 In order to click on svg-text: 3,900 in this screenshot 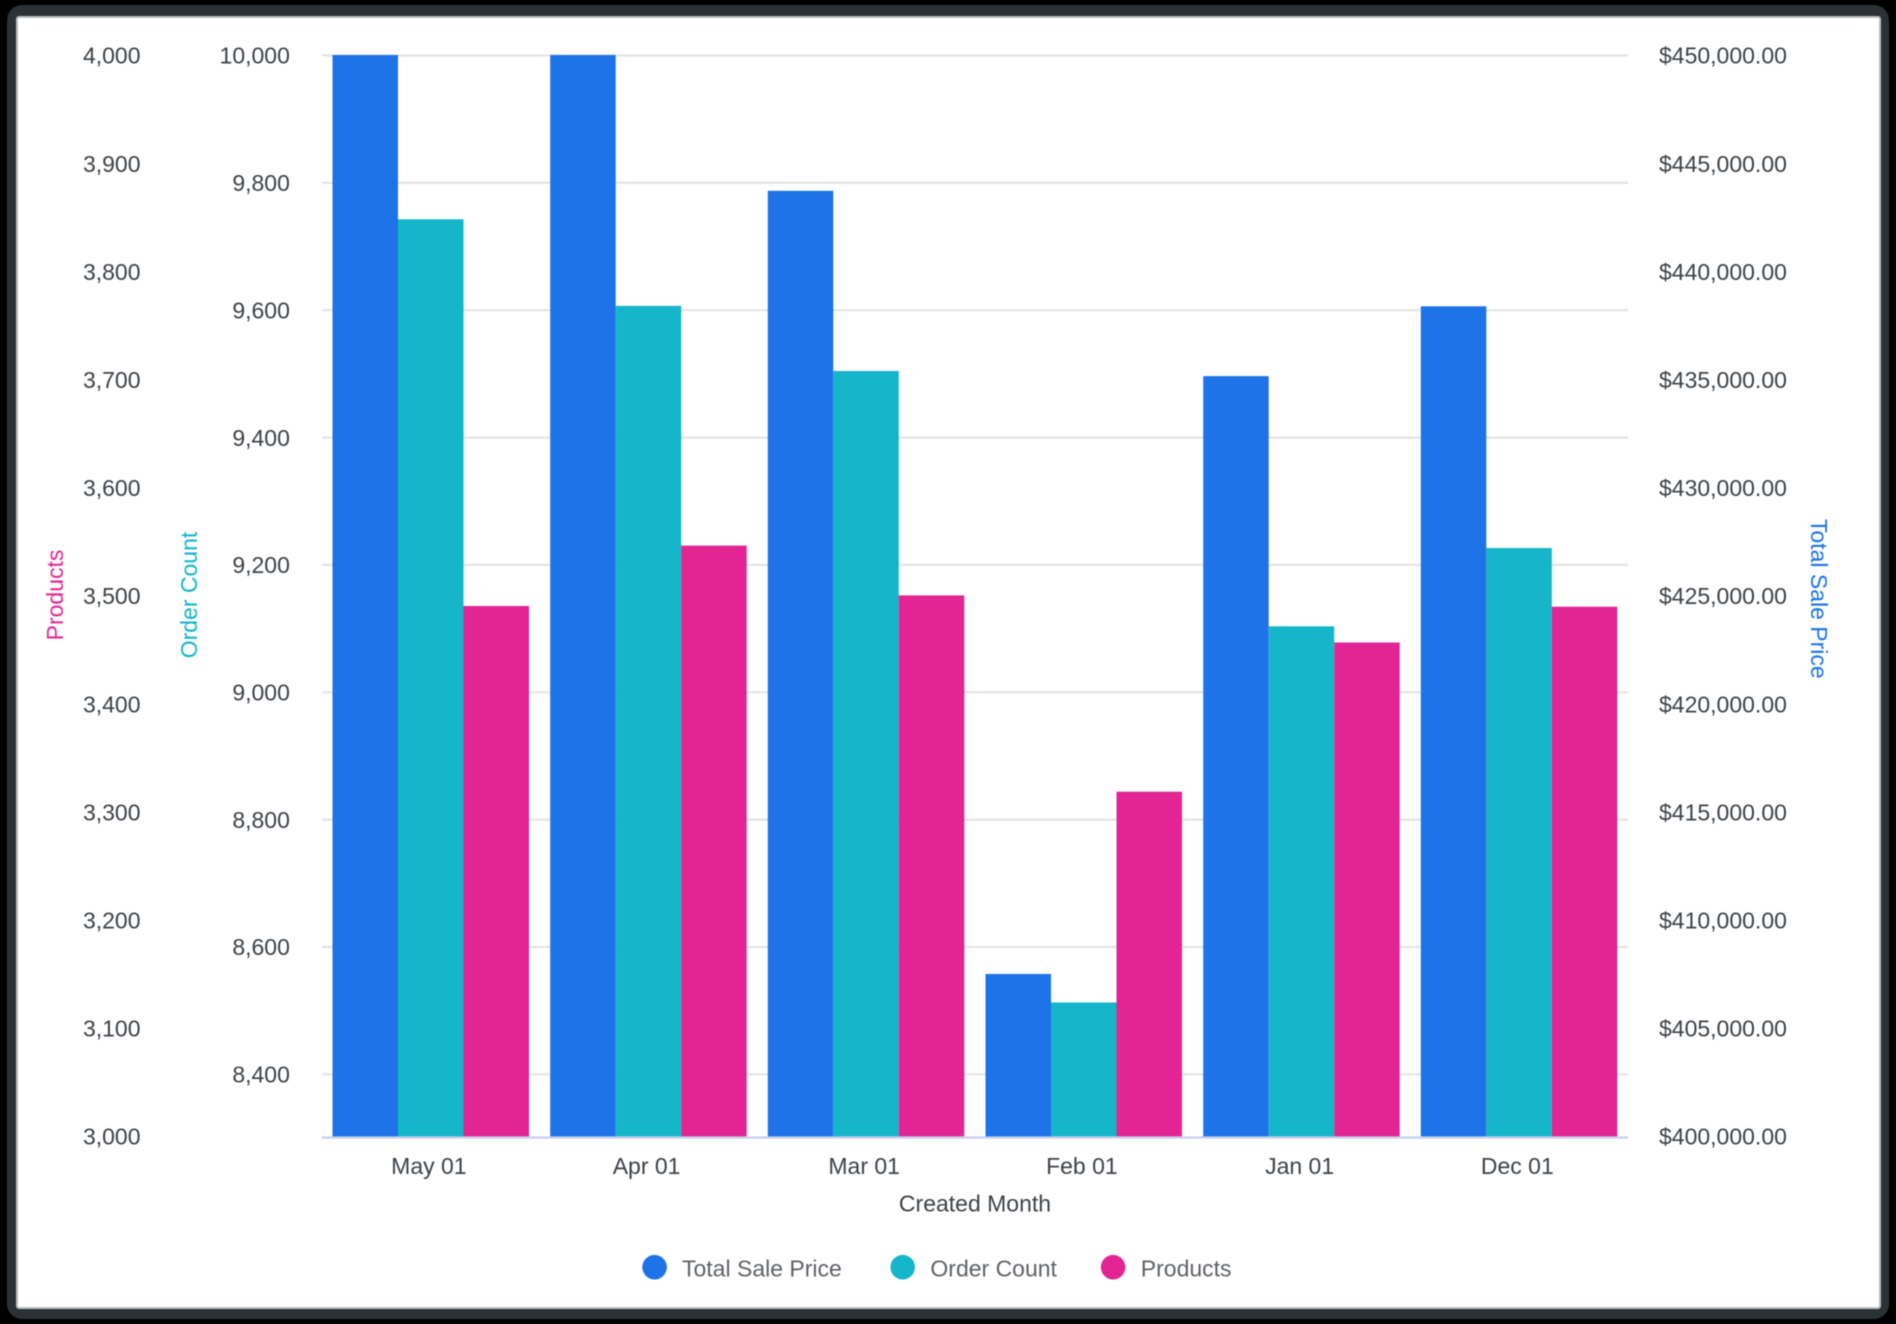, I will do `click(112, 164)`.